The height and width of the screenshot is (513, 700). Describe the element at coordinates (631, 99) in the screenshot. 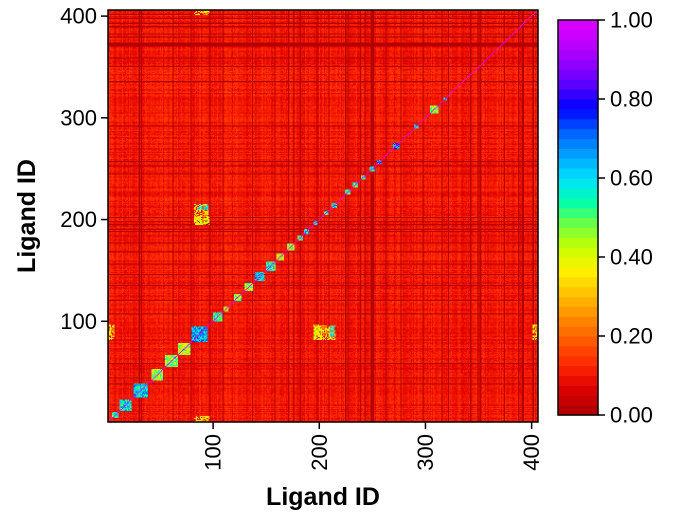

I see `colorbar-tick-label: 0.80` at that location.